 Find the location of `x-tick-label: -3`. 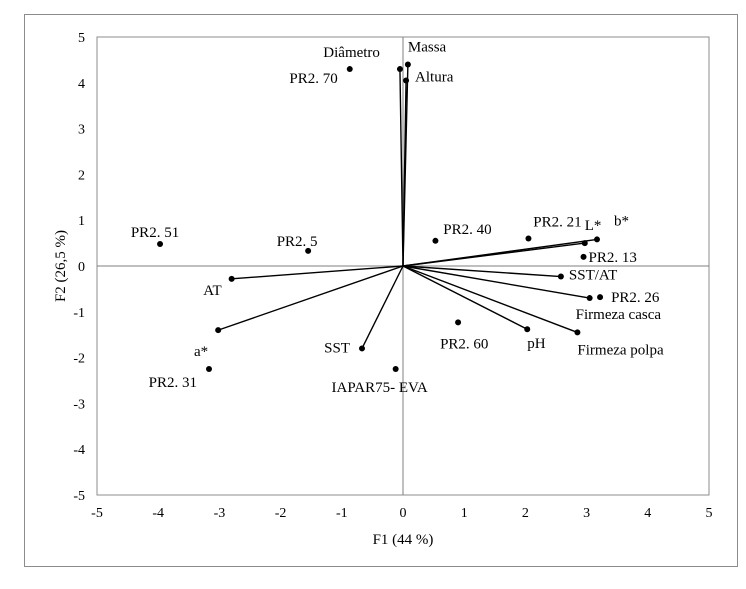

x-tick-label: -3 is located at coordinates (220, 513).